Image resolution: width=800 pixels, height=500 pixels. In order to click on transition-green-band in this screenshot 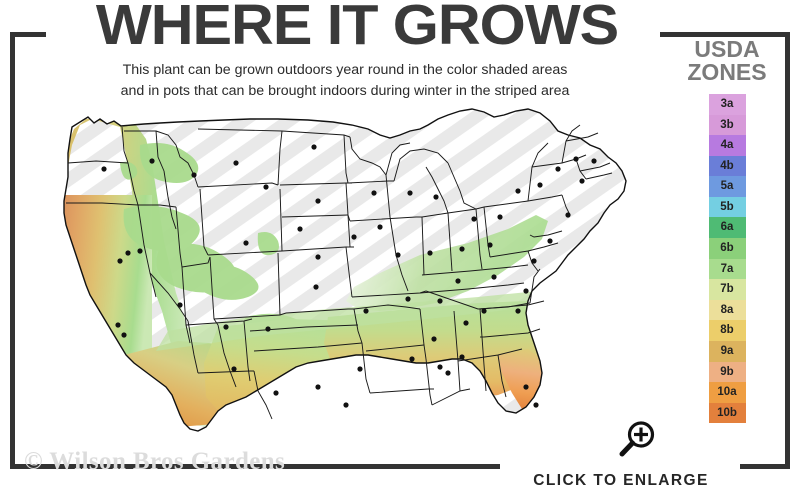, I will do `click(352, 321)`.